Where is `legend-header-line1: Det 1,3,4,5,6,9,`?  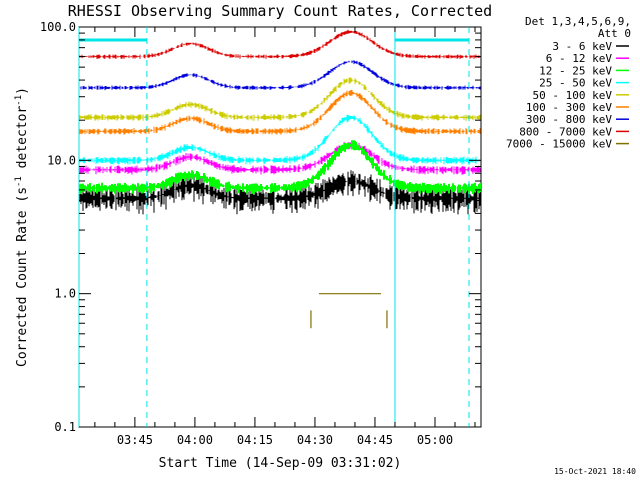
legend-header-line1: Det 1,3,4,5,6,9, is located at coordinates (578, 21).